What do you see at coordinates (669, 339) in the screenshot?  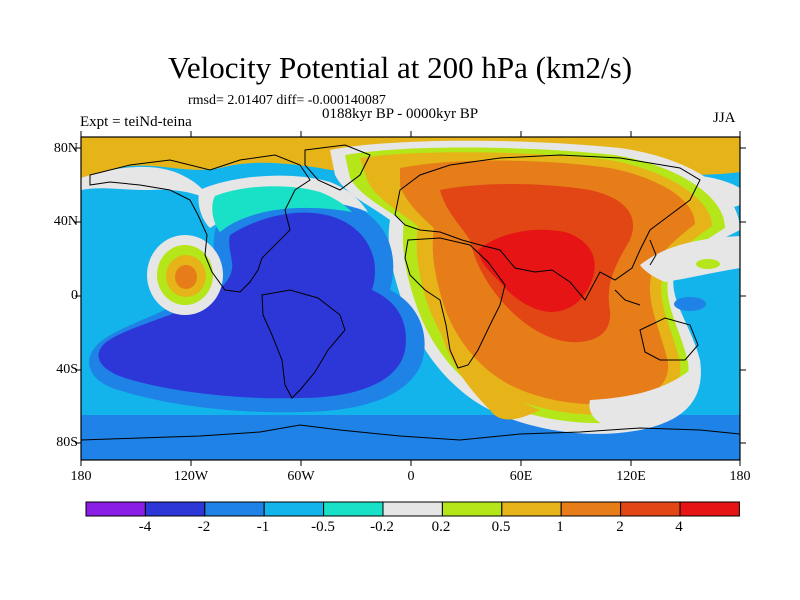 I see `coast-australia` at bounding box center [669, 339].